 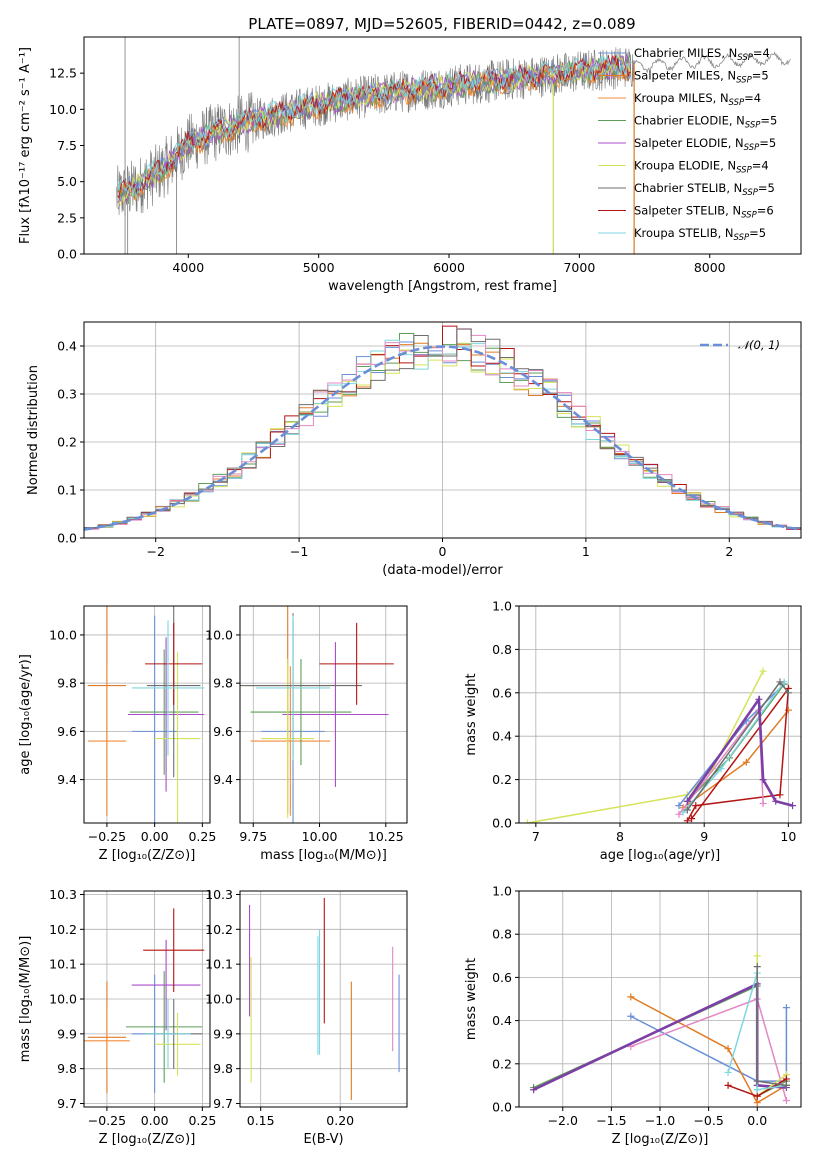 I want to click on y-tick-label: 9.9, so click(x=67, y=1033).